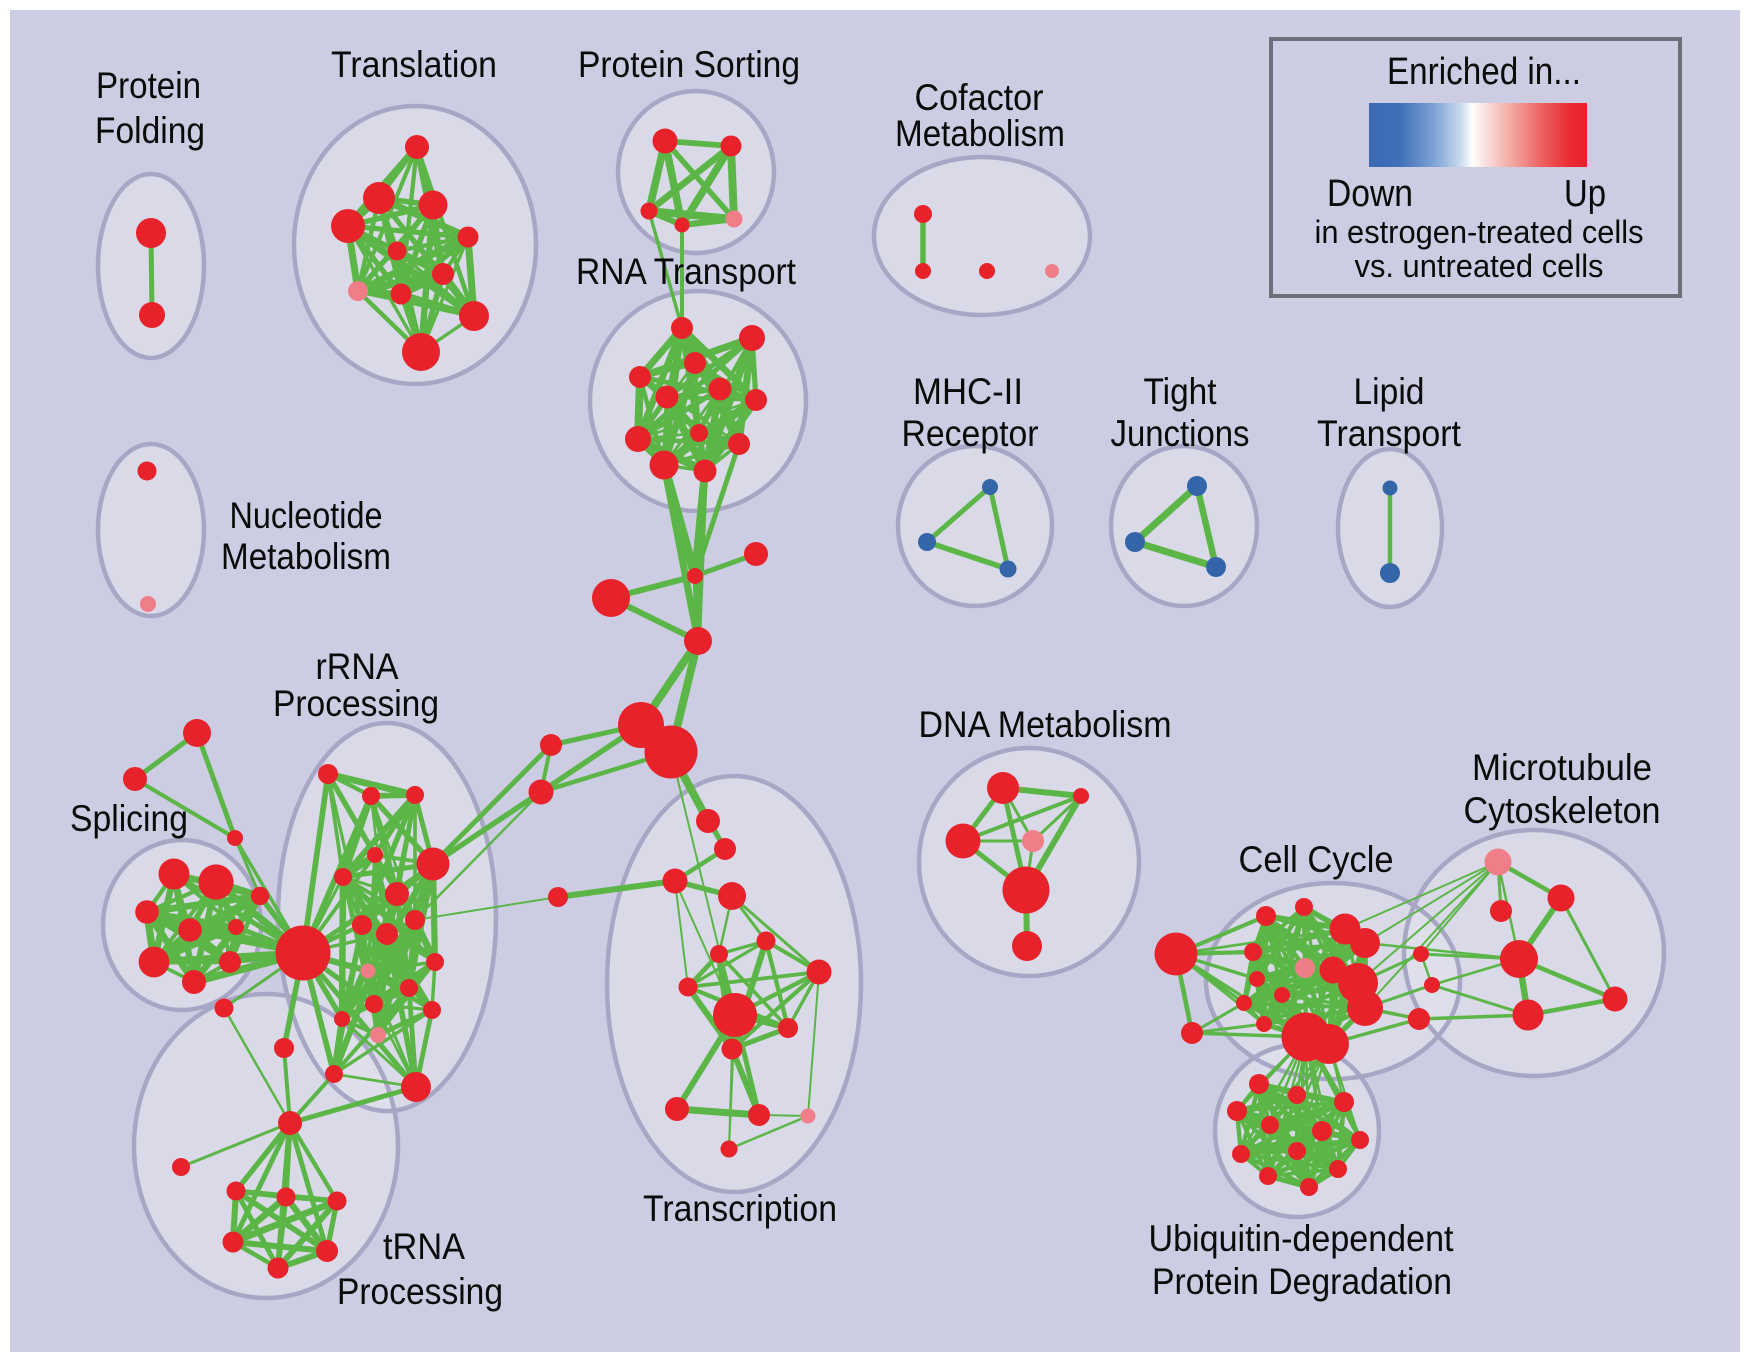 The height and width of the screenshot is (1360, 1750). Describe the element at coordinates (689, 64) in the screenshot. I see `svg-text: Protein Sorting` at that location.